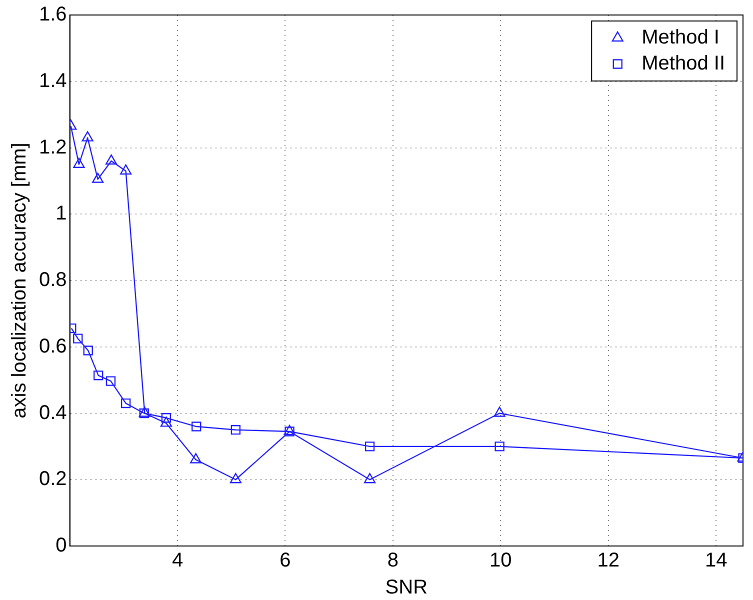 This screenshot has height=600, width=753. What do you see at coordinates (52, 15) in the screenshot?
I see `y-tick-label: 1.6` at bounding box center [52, 15].